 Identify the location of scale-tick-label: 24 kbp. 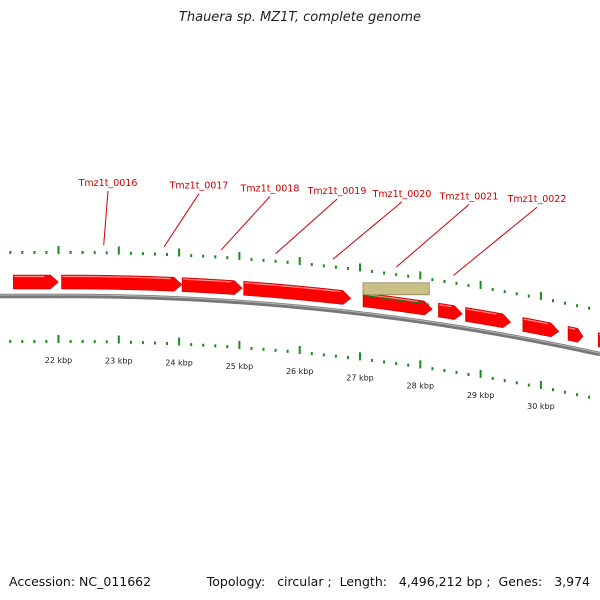
(179, 363).